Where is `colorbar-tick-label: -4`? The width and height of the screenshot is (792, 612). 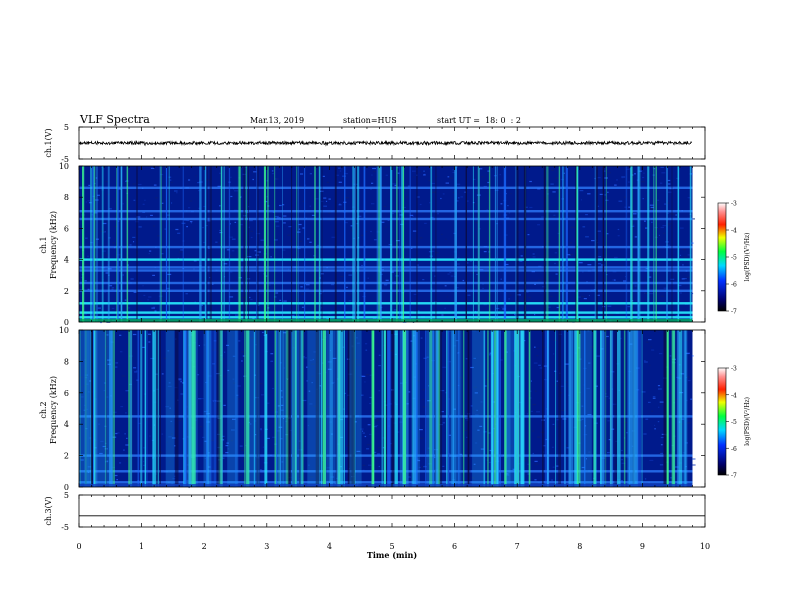 colorbar-tick-label: -4 is located at coordinates (734, 231).